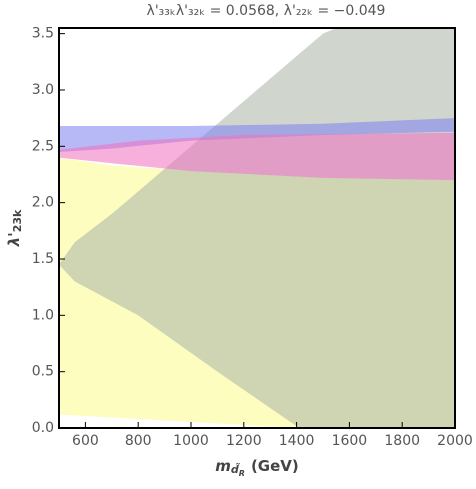 This screenshot has height=489, width=476. I want to click on y-tick-label: 2.5, so click(43, 146).